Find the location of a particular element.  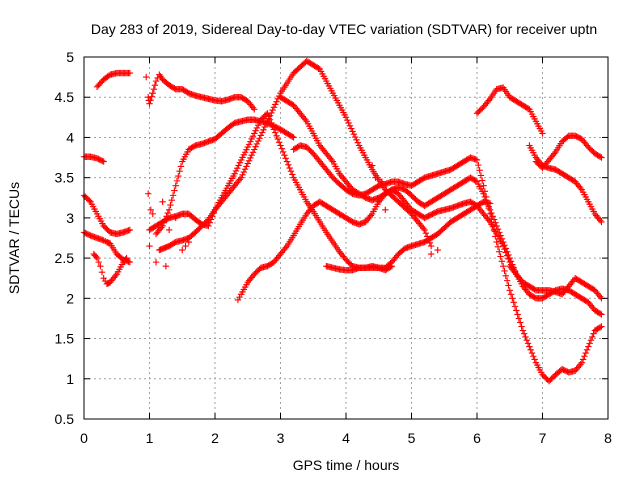

y-tick-label: 4.5 is located at coordinates (65, 97).